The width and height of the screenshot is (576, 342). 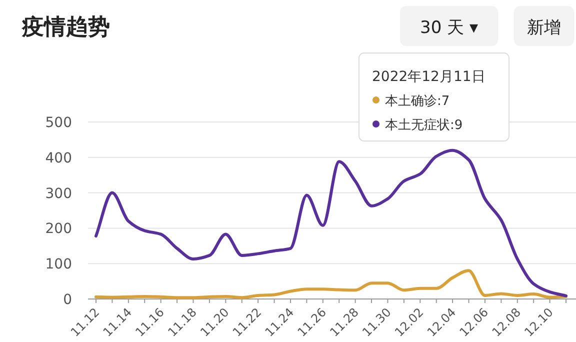 What do you see at coordinates (58, 264) in the screenshot?
I see `y-tick-label: 100` at bounding box center [58, 264].